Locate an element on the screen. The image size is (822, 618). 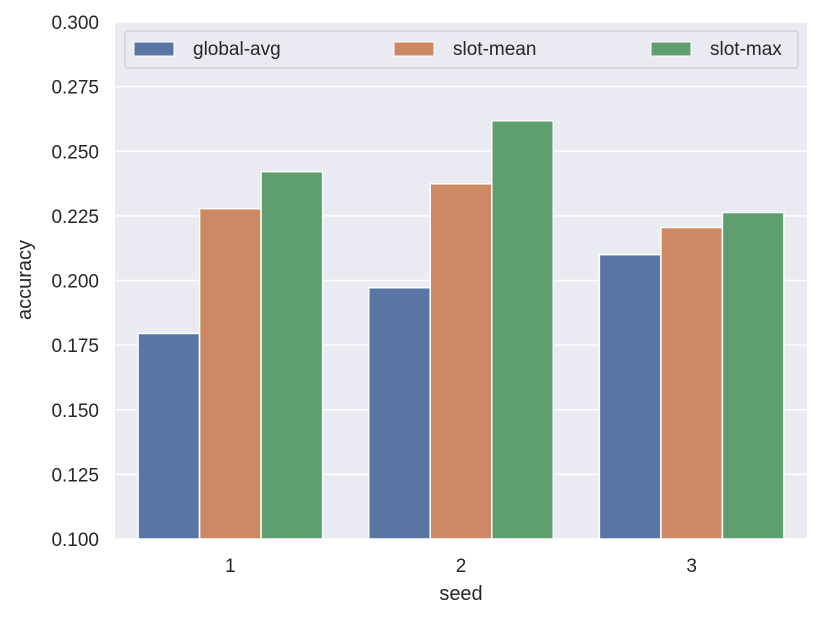
legend-label: slot-mean is located at coordinates (494, 49).